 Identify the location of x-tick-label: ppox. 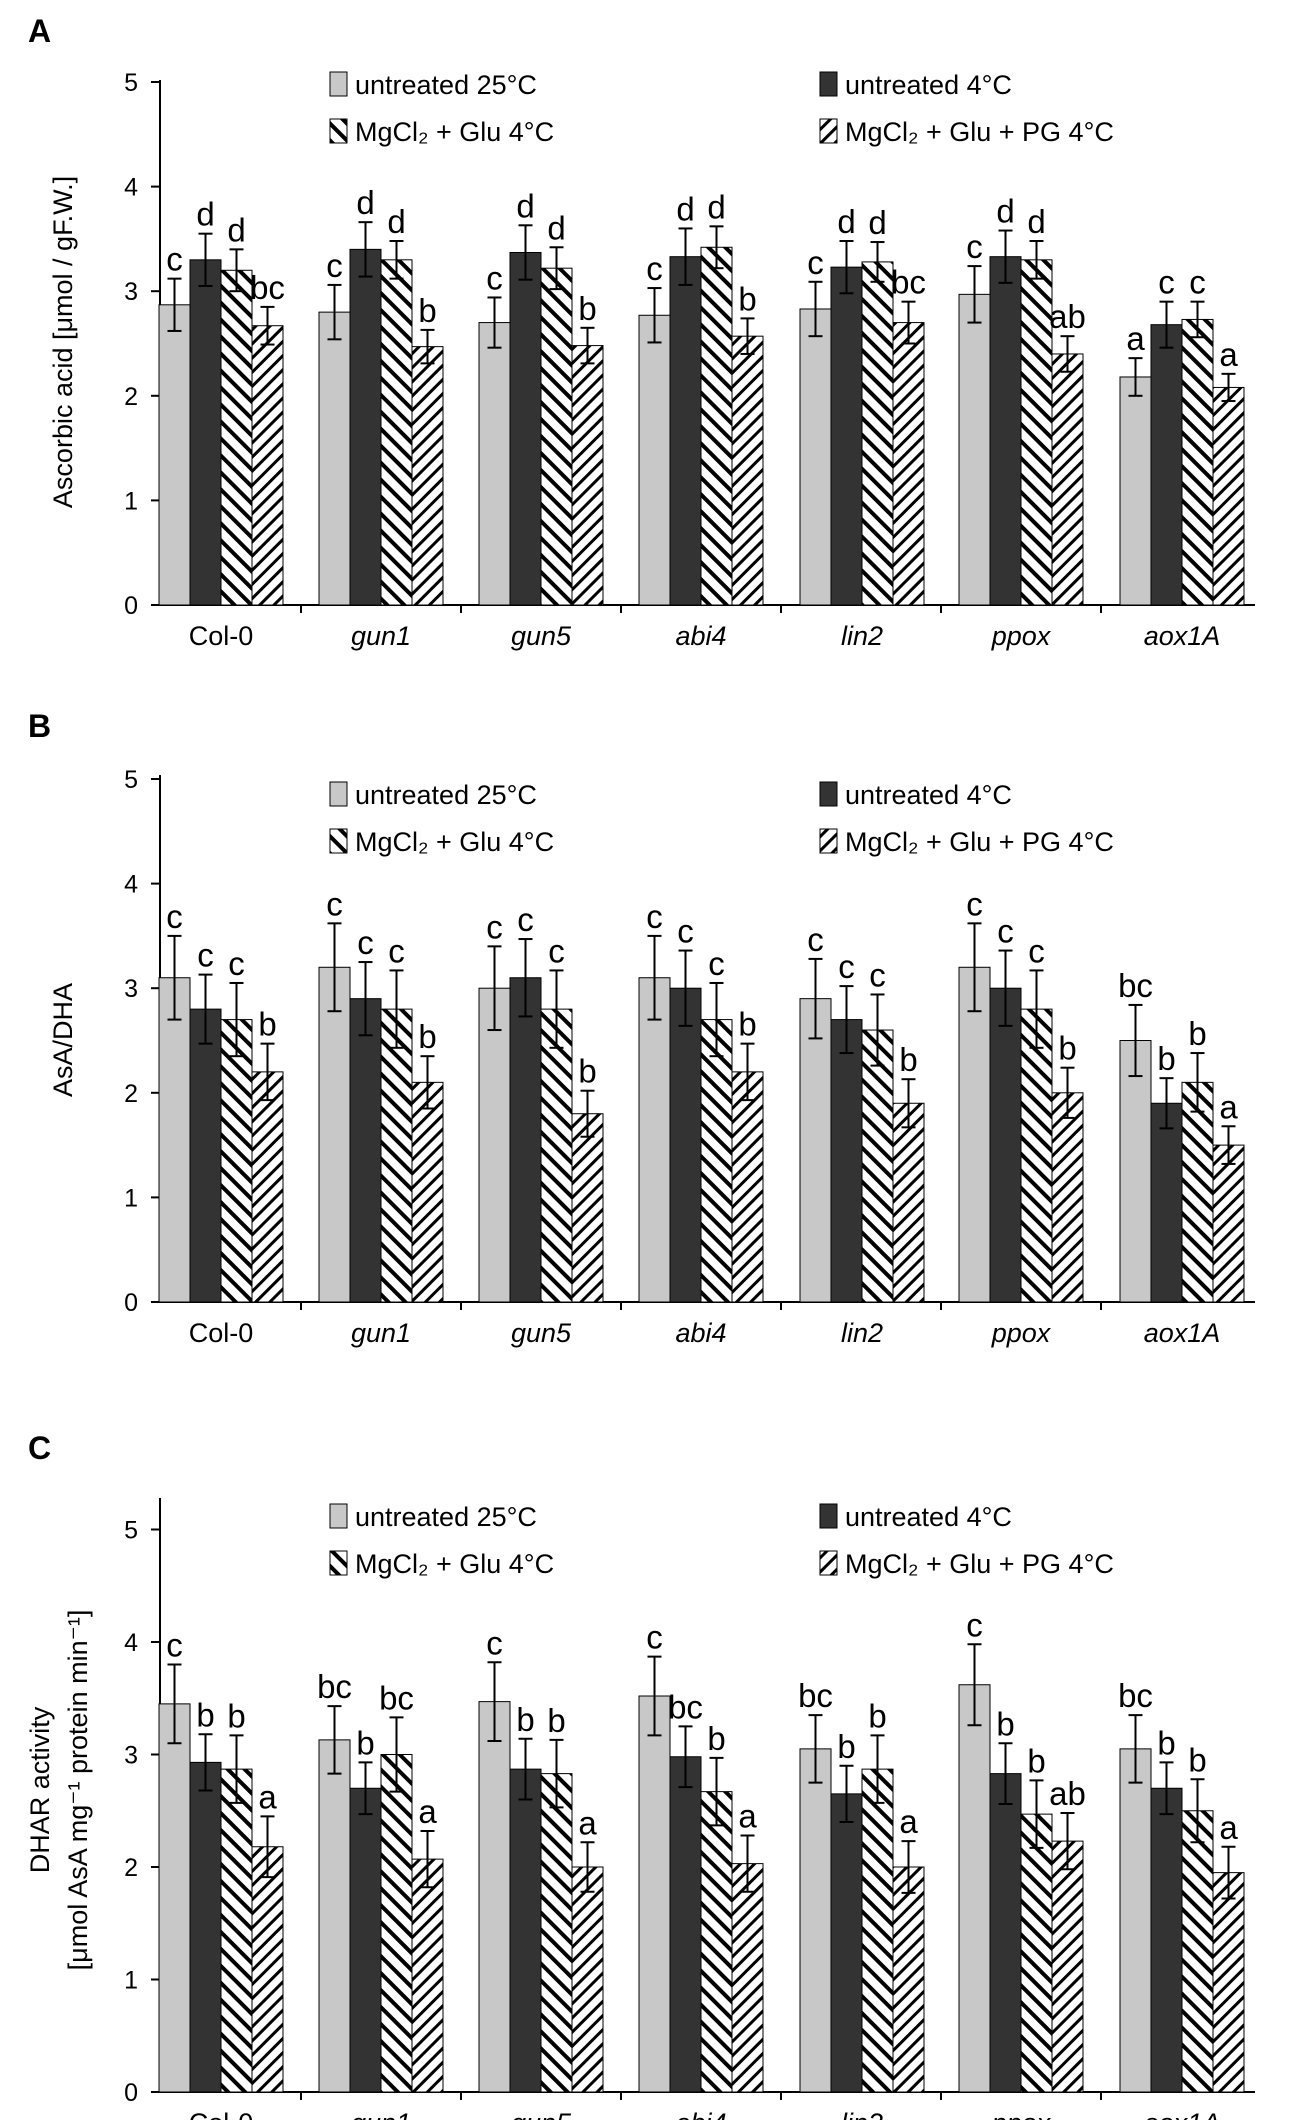
(1021, 2114).